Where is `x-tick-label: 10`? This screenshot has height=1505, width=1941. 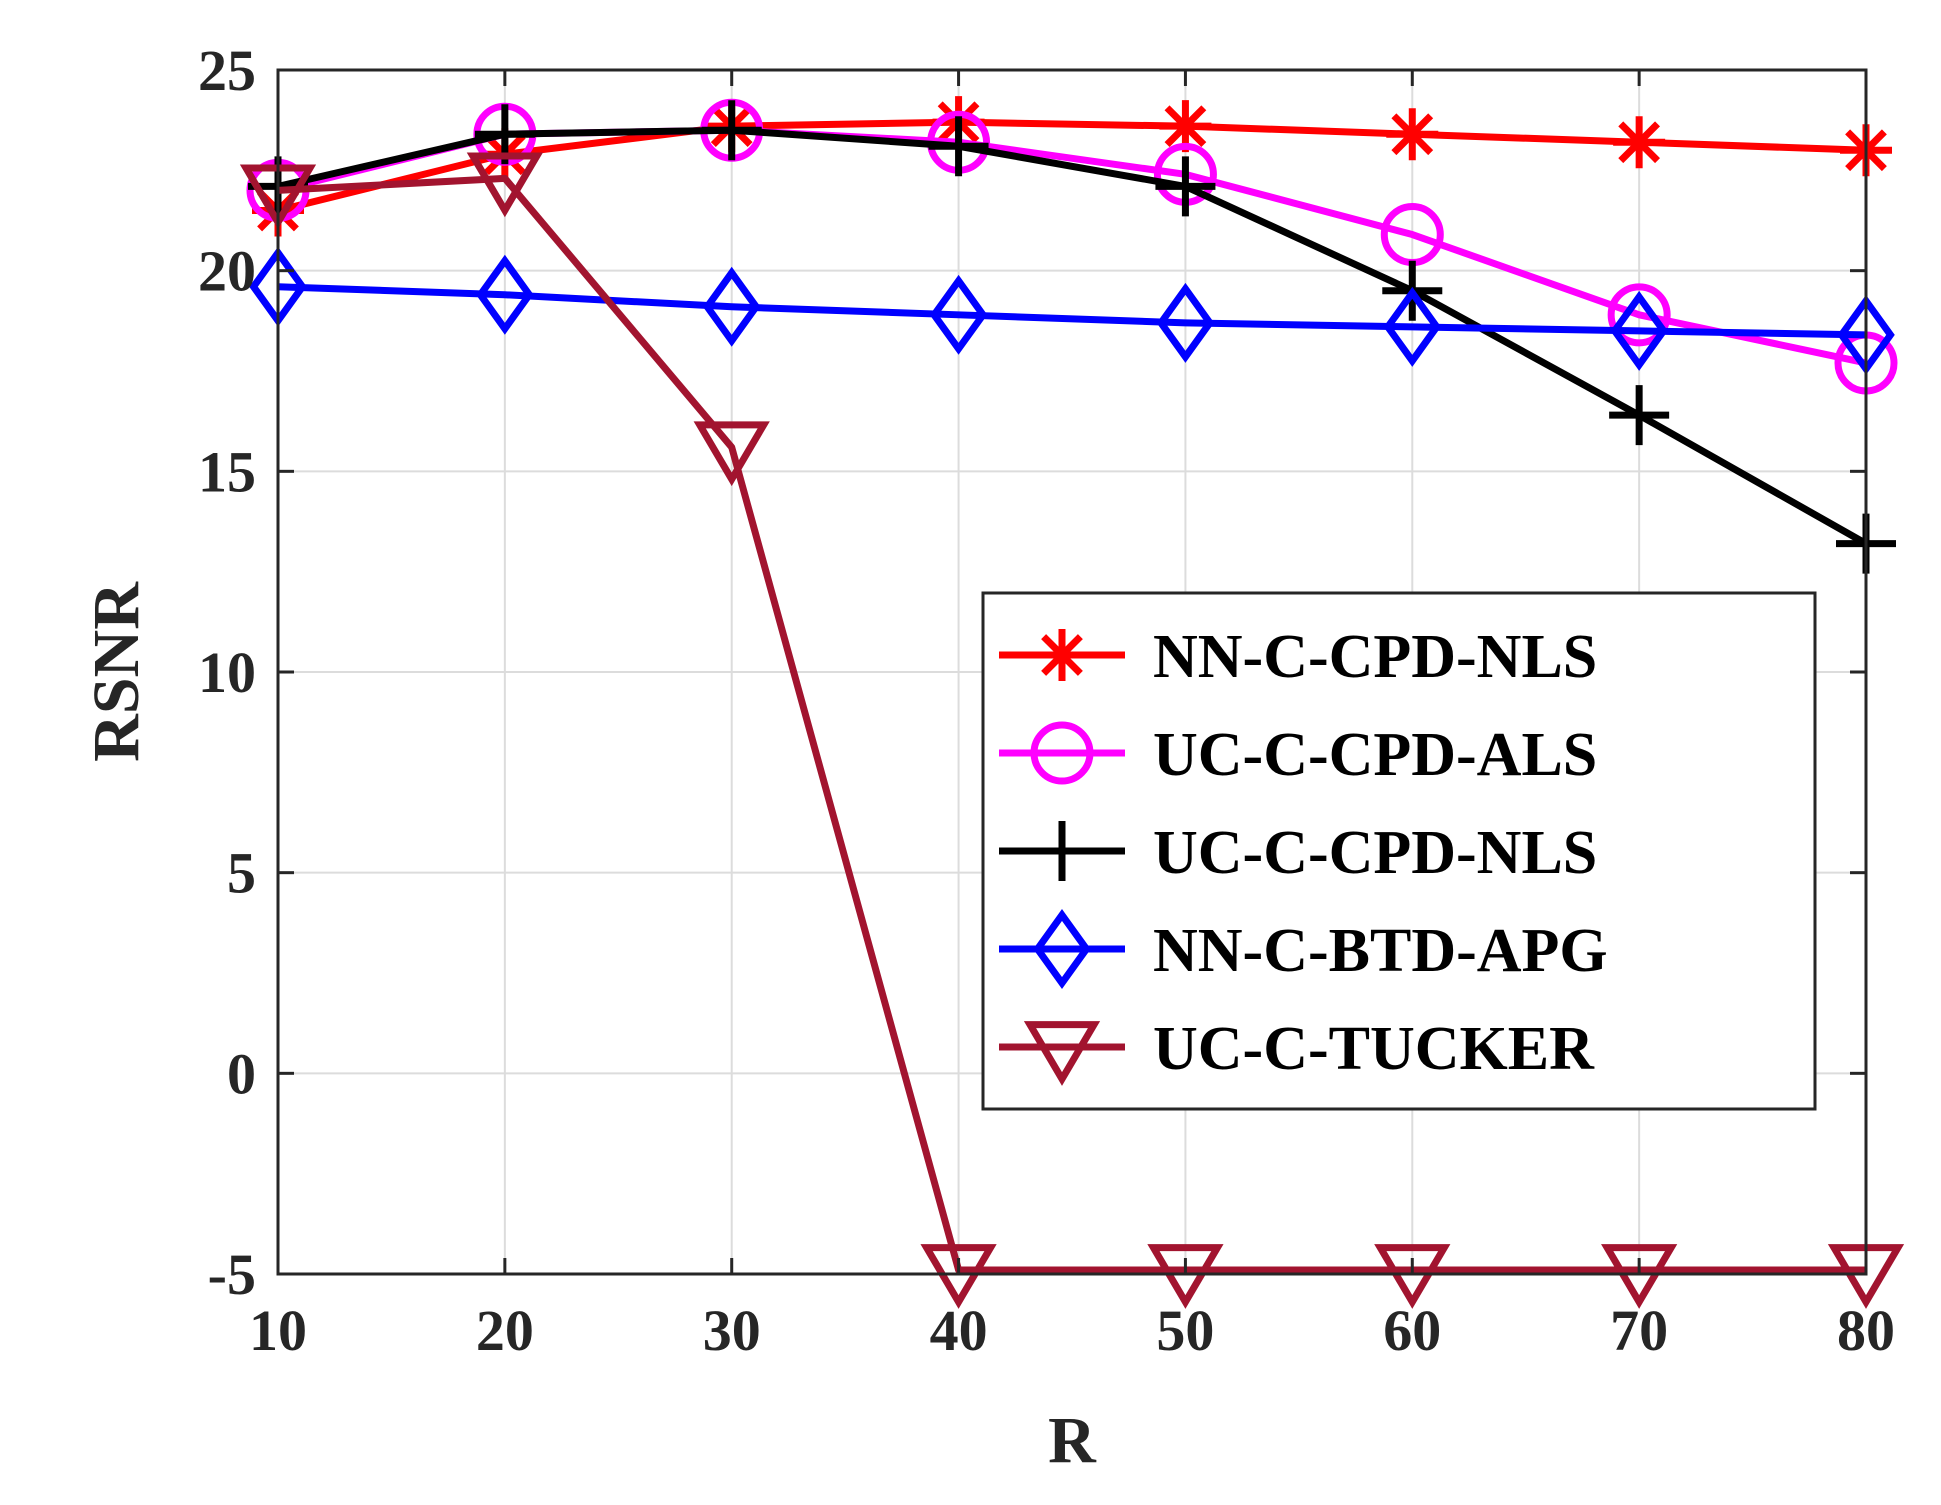 x-tick-label: 10 is located at coordinates (278, 1330).